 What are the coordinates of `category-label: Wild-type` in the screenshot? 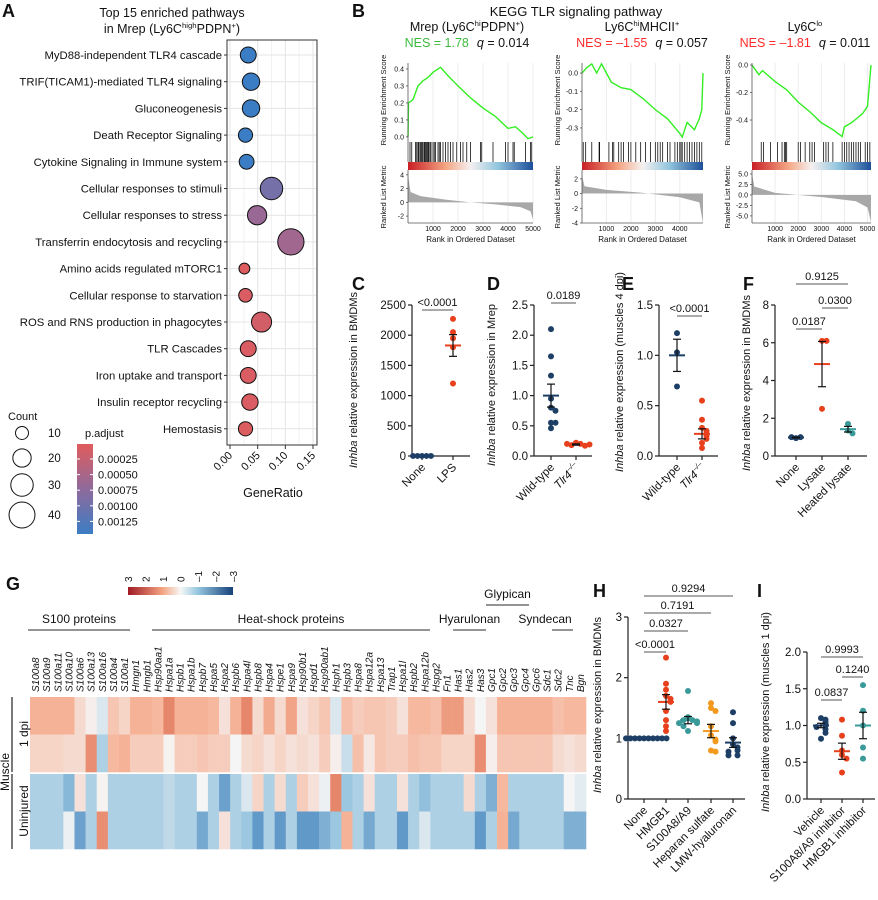 It's located at (662, 483).